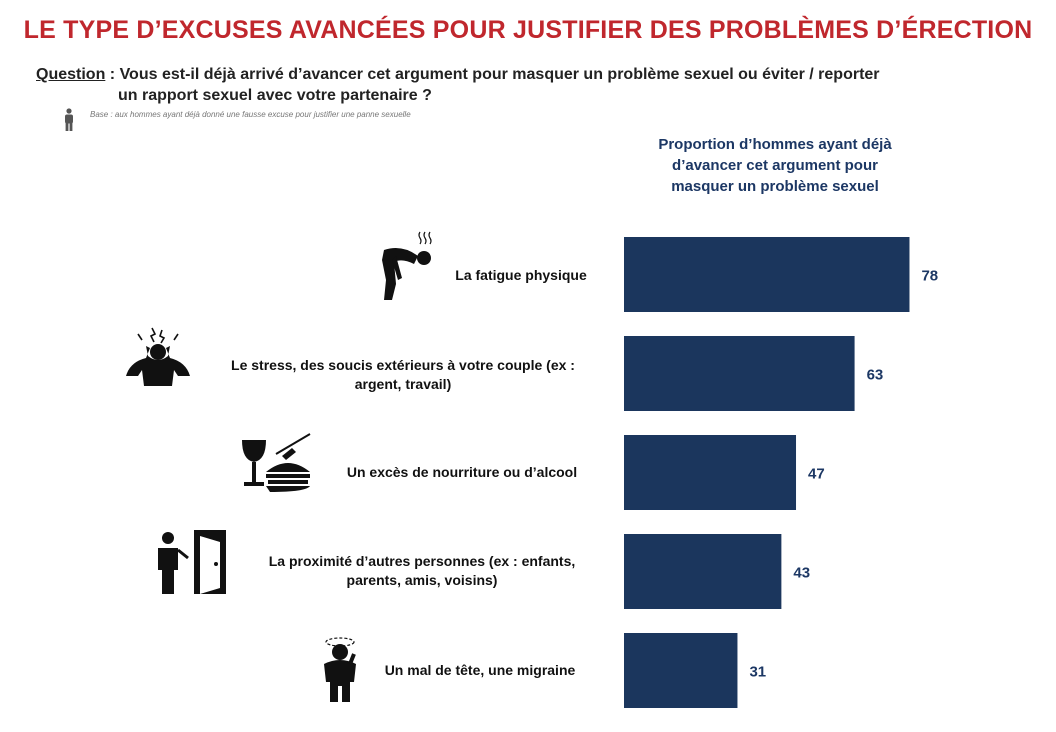  I want to click on person-at-door-icon, so click(192, 562).